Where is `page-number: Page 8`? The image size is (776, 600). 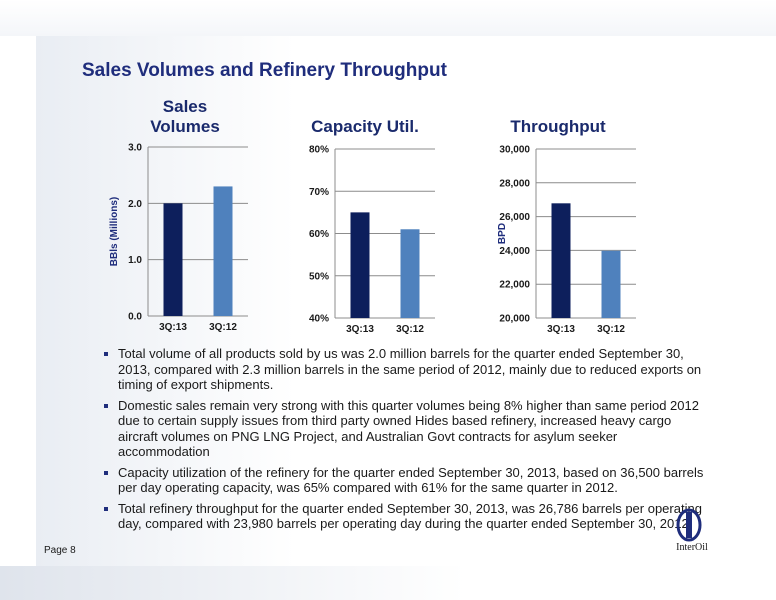 page-number: Page 8 is located at coordinates (60, 550).